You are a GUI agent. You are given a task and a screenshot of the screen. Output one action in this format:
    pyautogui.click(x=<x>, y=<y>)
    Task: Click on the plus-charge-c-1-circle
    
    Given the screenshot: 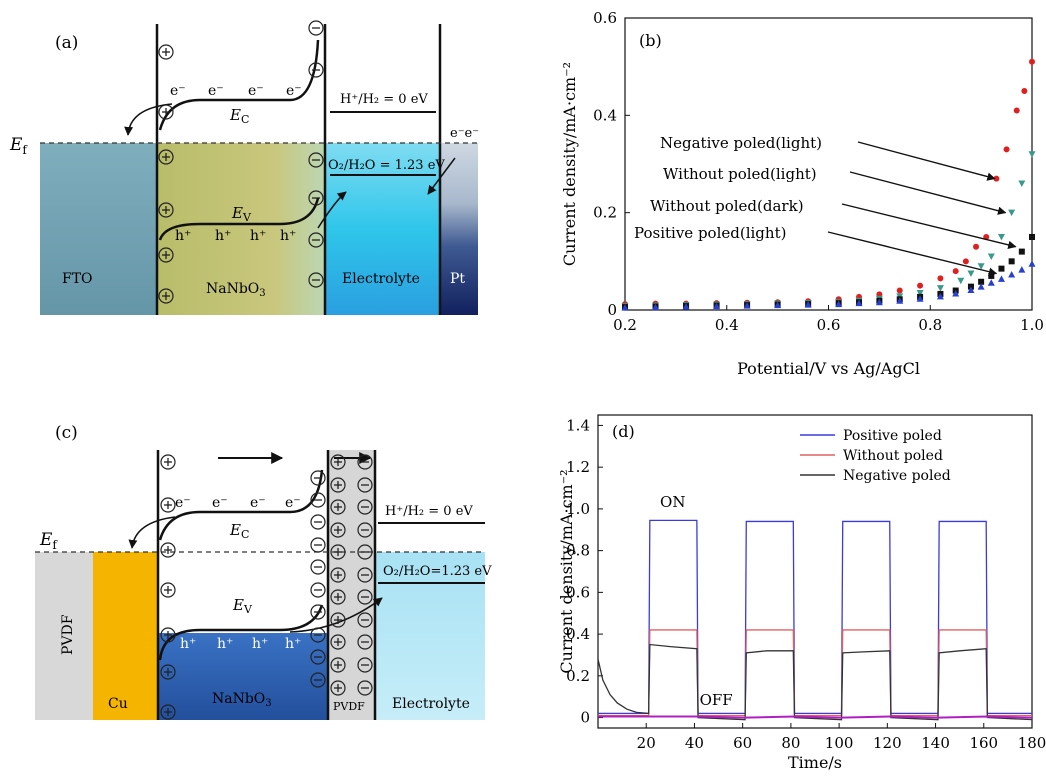 What is the action you would take?
    pyautogui.click(x=168, y=462)
    